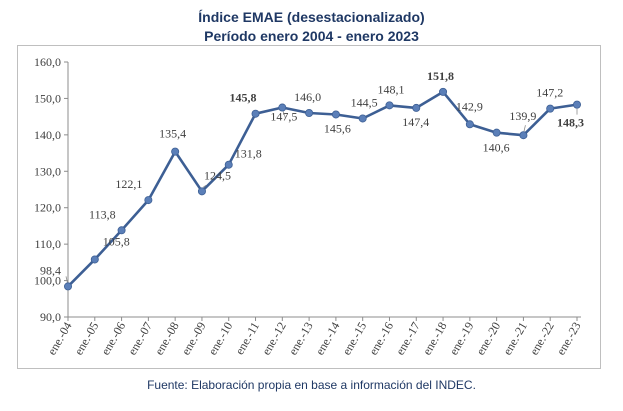 The width and height of the screenshot is (623, 411). I want to click on data-label: 105,8, so click(116, 241).